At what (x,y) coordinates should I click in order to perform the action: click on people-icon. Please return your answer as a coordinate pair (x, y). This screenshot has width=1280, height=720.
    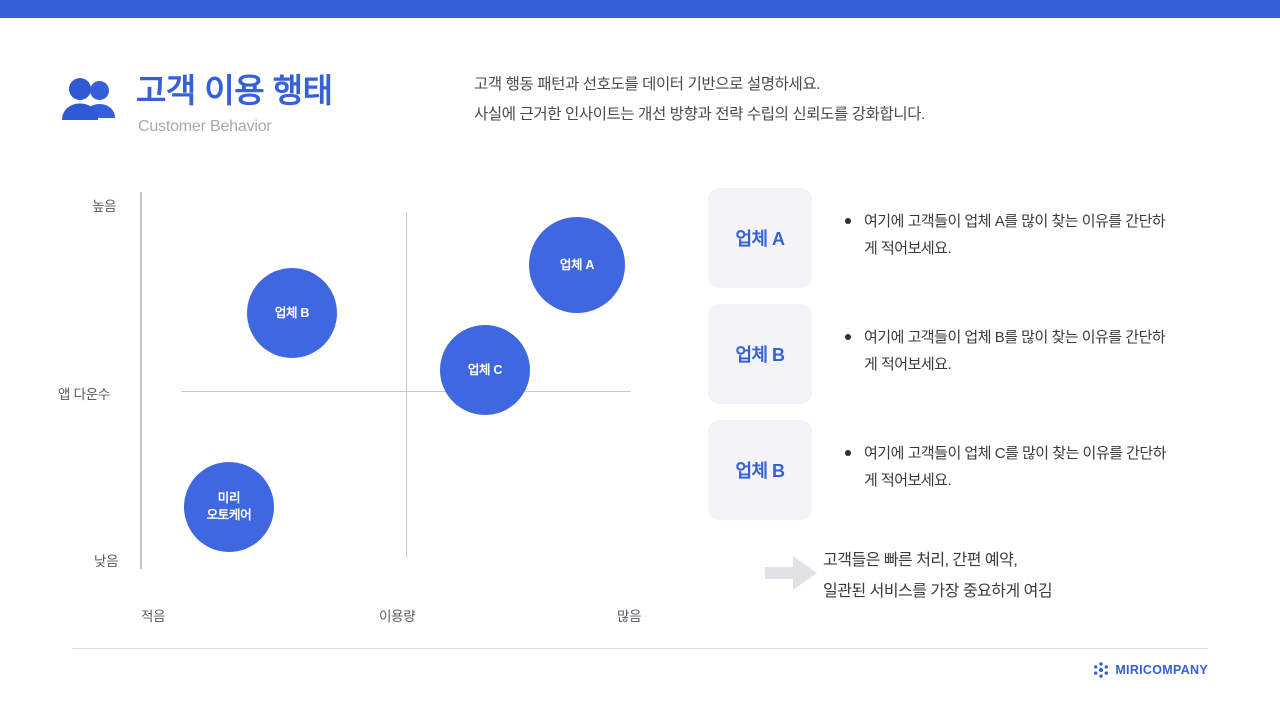
    Looking at the image, I should click on (91, 100).